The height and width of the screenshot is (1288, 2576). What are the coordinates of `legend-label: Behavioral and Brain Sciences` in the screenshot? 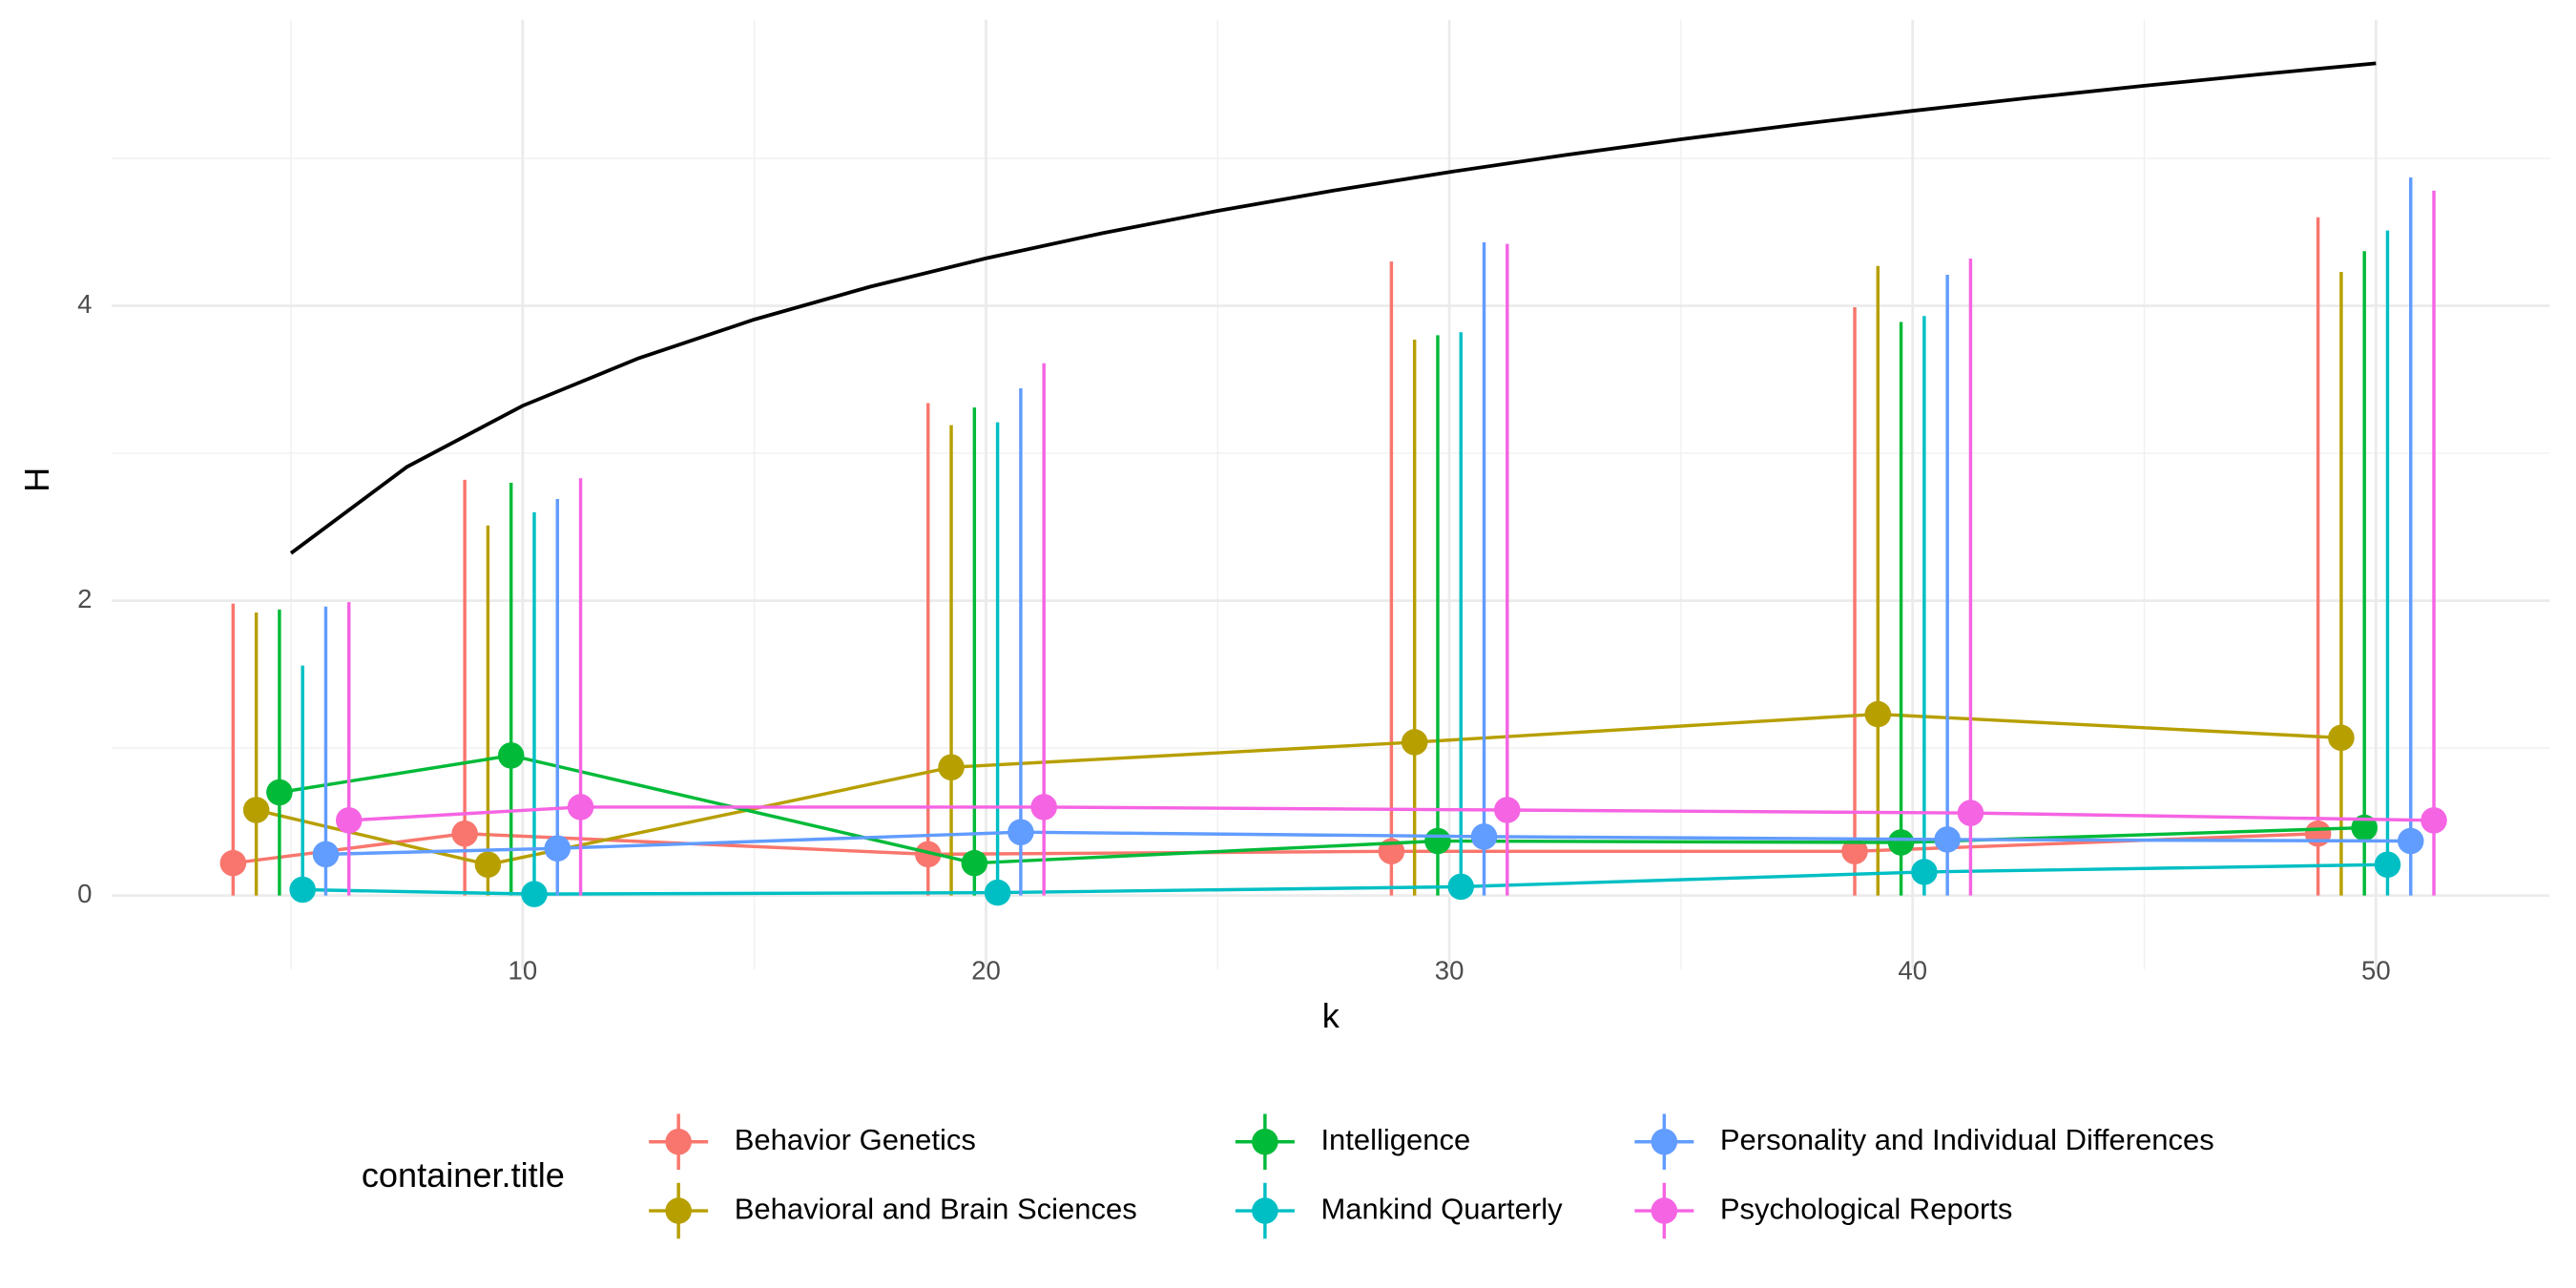 It's located at (936, 1208).